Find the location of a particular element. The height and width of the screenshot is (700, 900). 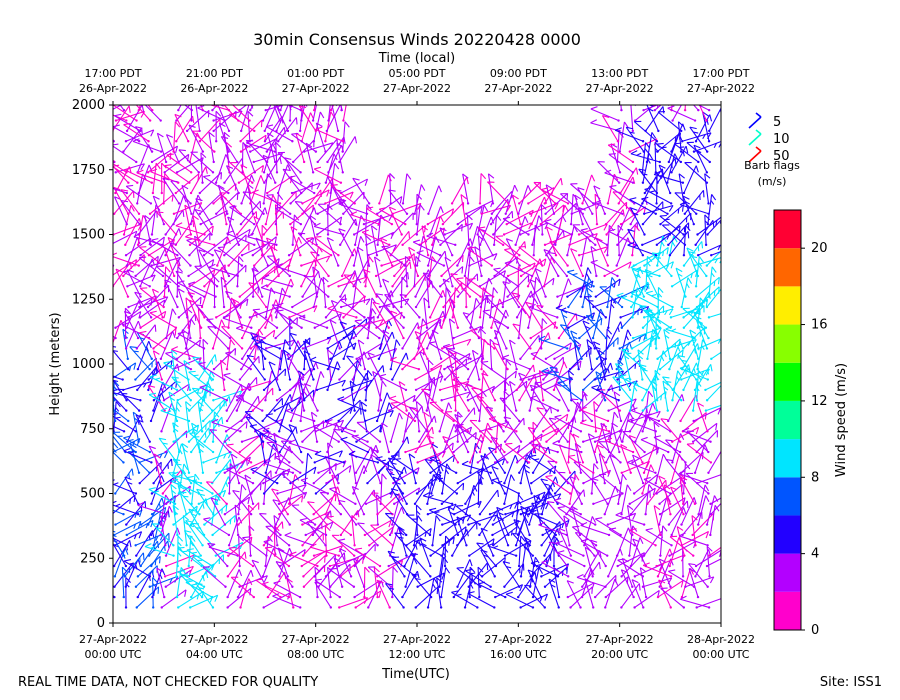

top-tick-label-date: 27-Apr-2022 is located at coordinates (620, 88).